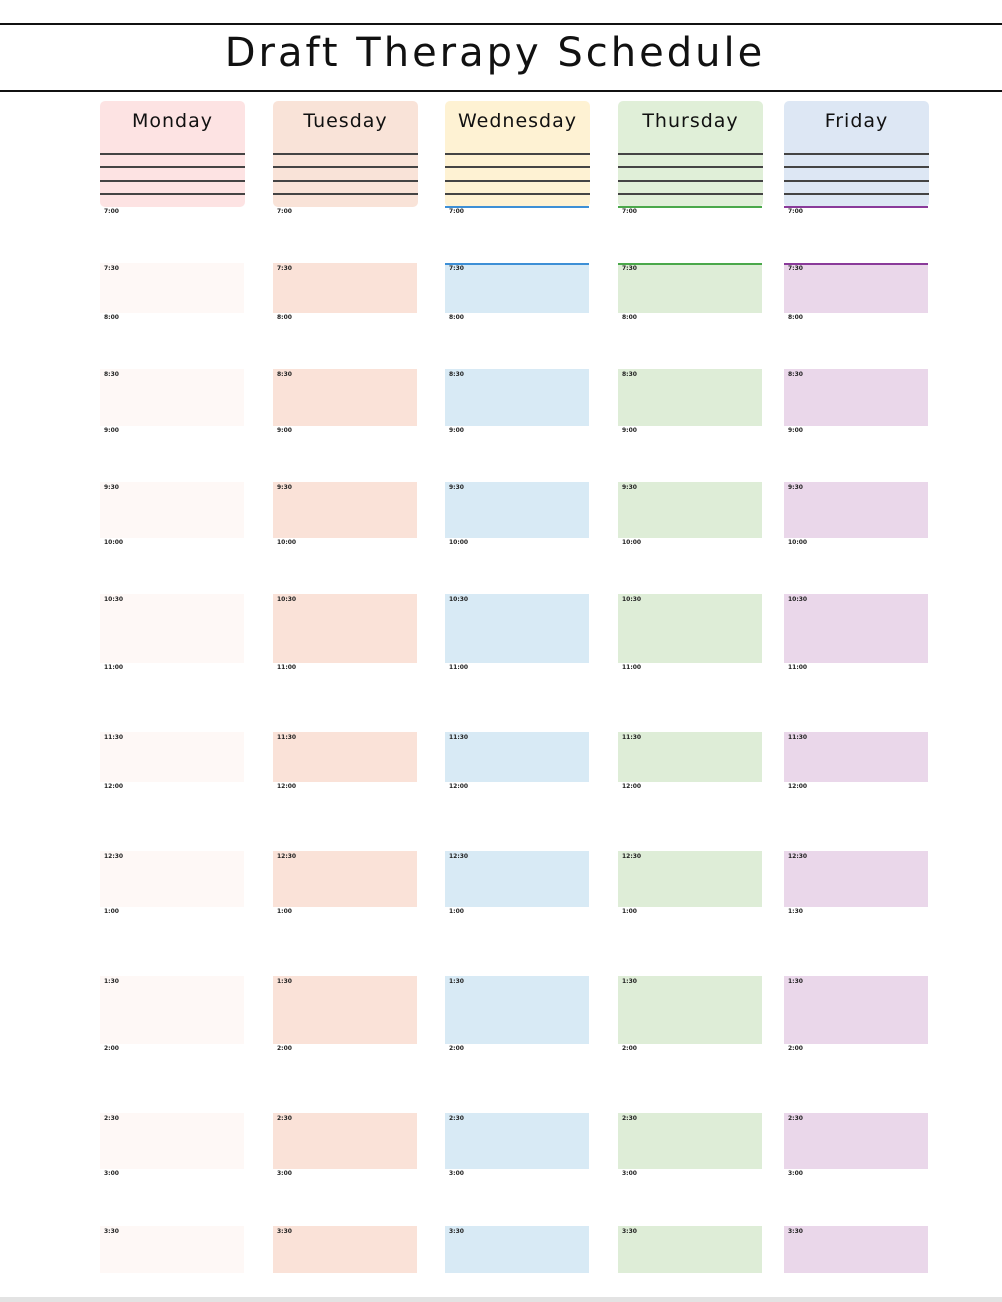 This screenshot has height=1302, width=1002. What do you see at coordinates (284, 1048) in the screenshot?
I see `tuesday-hour-label: 2:00` at bounding box center [284, 1048].